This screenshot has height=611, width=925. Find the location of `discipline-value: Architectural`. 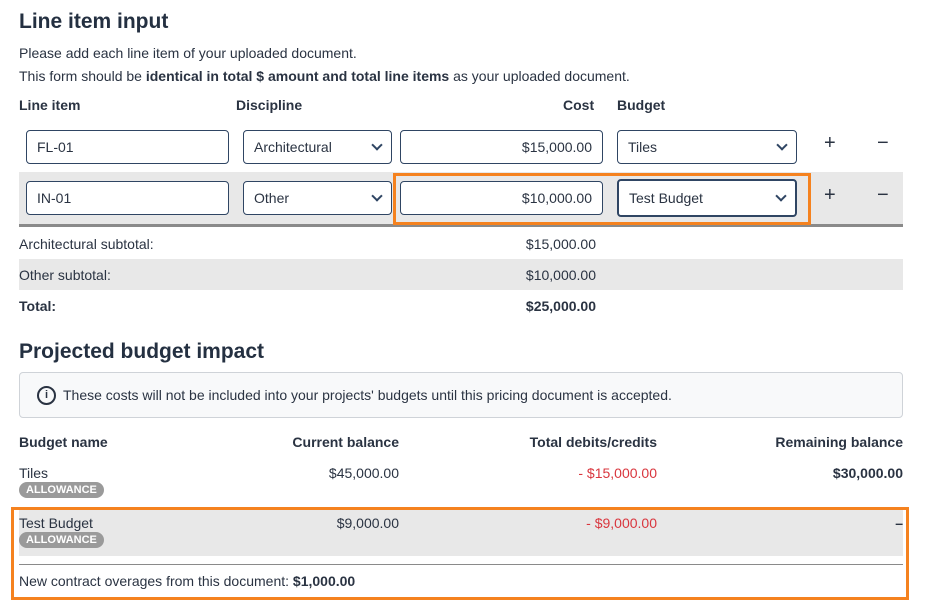

discipline-value: Architectural is located at coordinates (293, 147).